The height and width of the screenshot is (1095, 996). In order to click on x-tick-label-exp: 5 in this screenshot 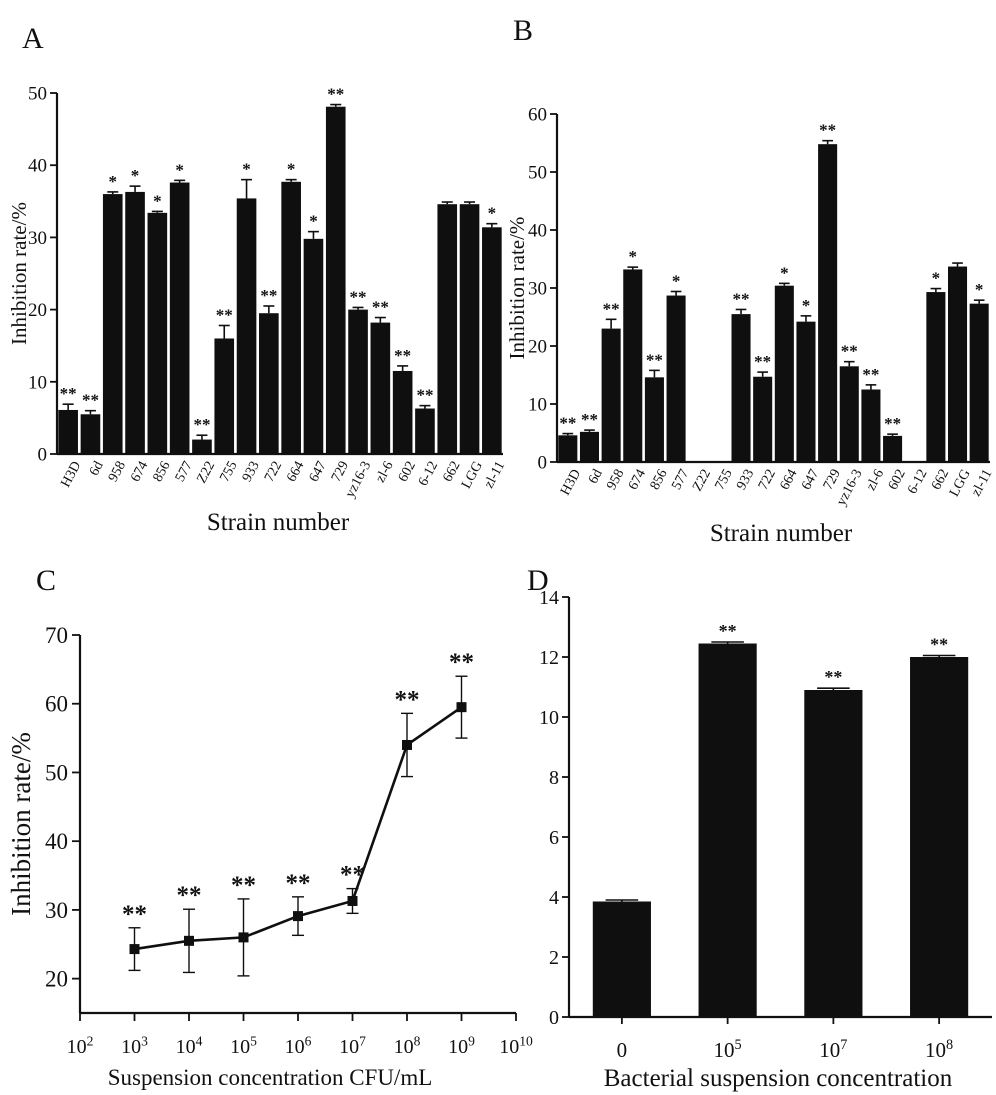, I will do `click(738, 1045)`.